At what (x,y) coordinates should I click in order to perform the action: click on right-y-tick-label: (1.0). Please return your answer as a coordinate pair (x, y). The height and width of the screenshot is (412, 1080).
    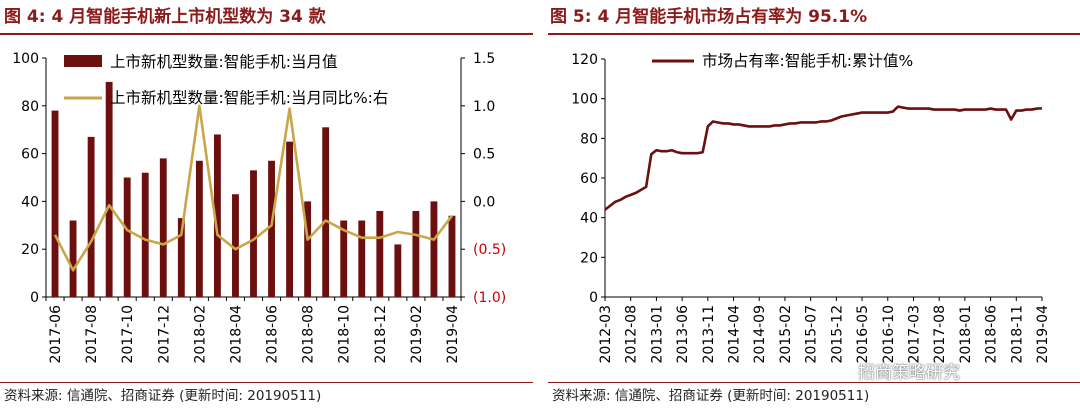
    Looking at the image, I should click on (489, 298).